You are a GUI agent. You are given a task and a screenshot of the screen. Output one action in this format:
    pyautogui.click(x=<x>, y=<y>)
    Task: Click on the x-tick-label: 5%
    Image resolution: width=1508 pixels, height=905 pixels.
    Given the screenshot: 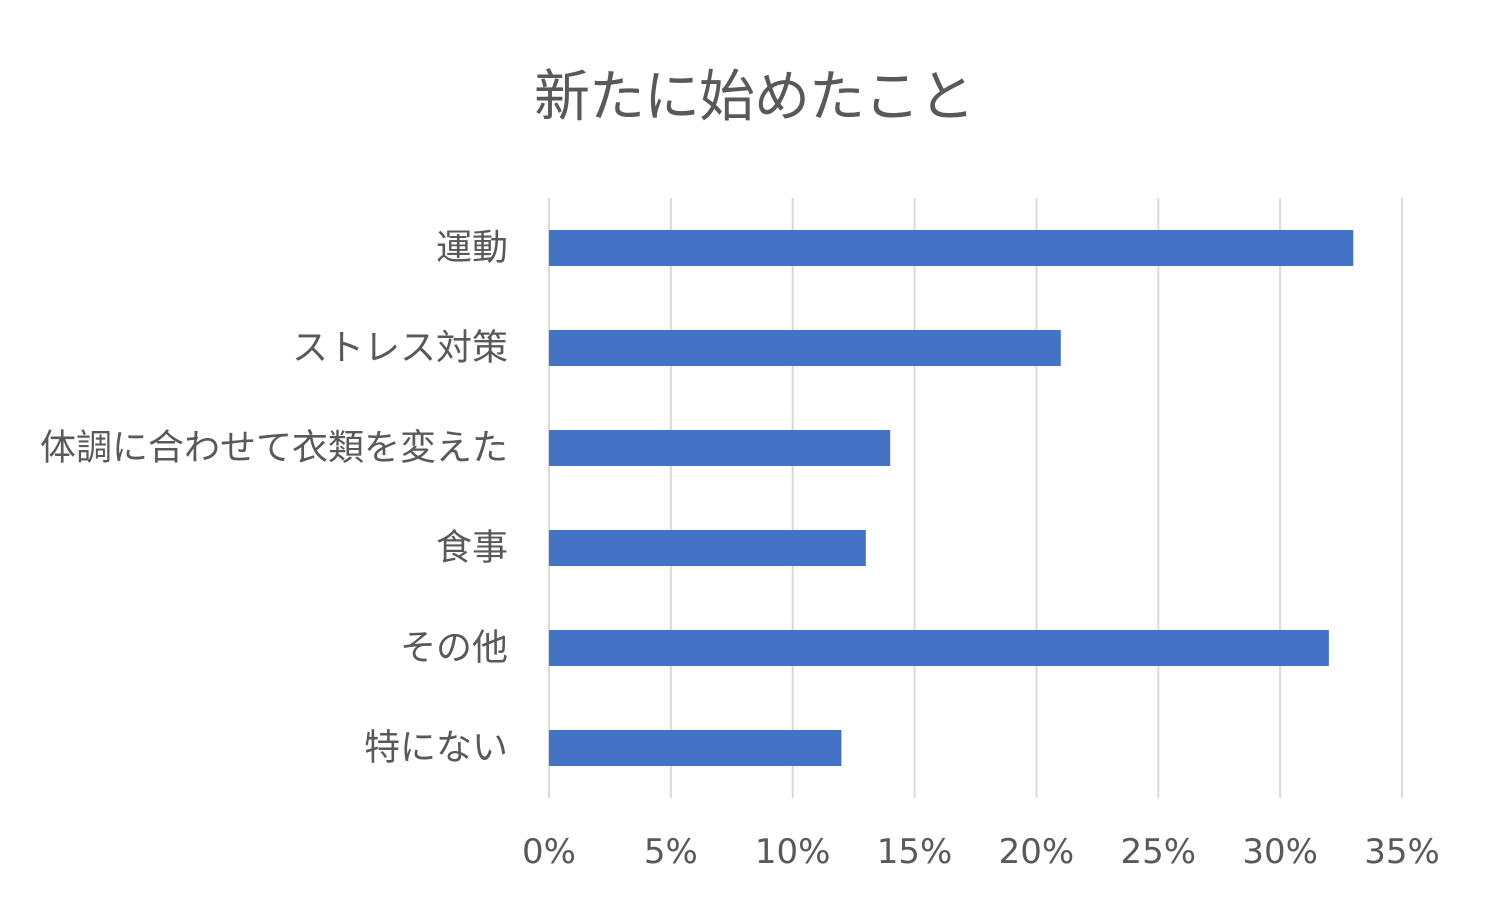 What is the action you would take?
    pyautogui.click(x=671, y=852)
    